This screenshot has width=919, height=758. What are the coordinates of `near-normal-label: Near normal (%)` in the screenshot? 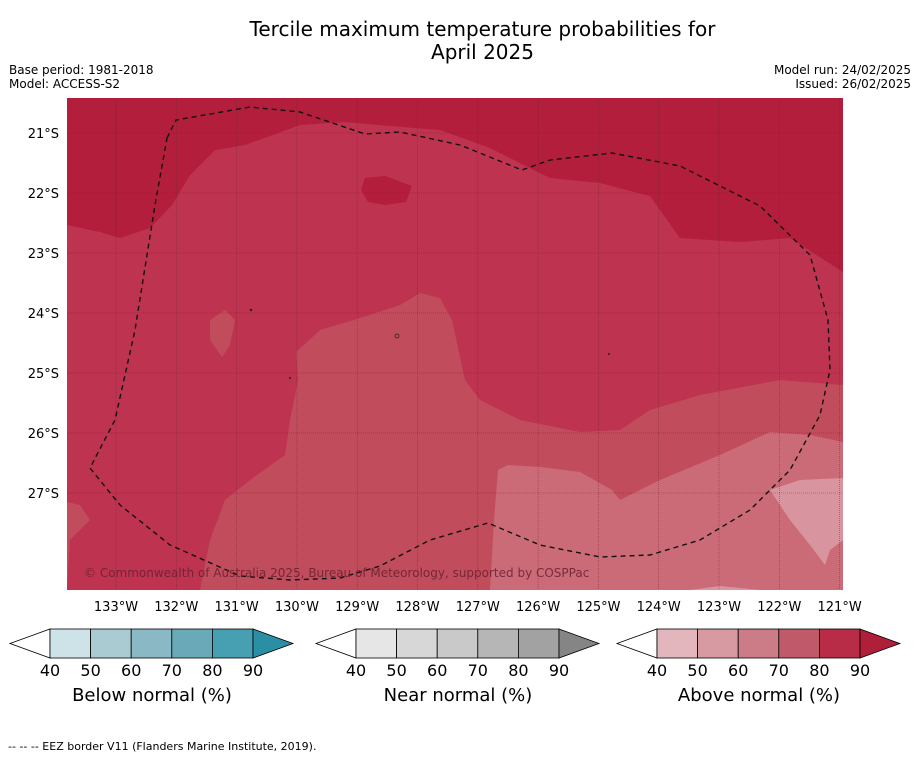 It's located at (458, 695).